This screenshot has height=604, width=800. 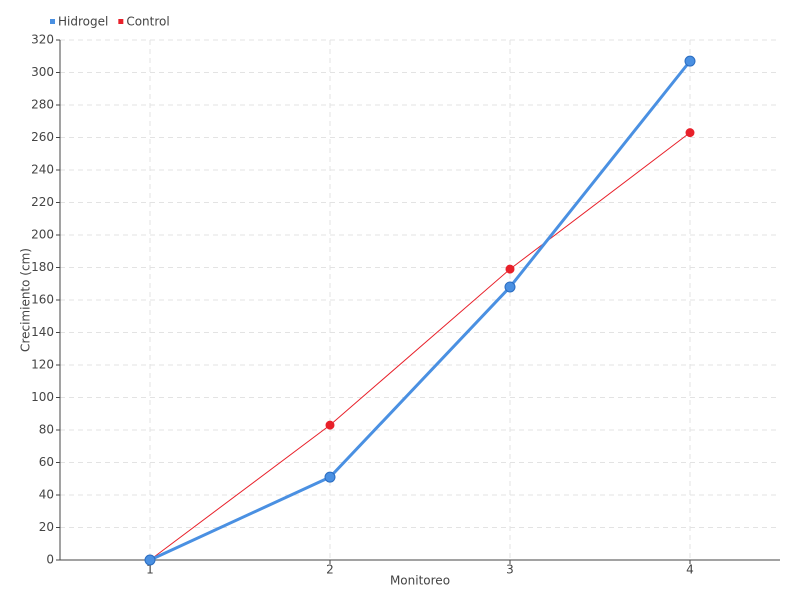 What do you see at coordinates (690, 570) in the screenshot?
I see `x-tick-label: 4` at bounding box center [690, 570].